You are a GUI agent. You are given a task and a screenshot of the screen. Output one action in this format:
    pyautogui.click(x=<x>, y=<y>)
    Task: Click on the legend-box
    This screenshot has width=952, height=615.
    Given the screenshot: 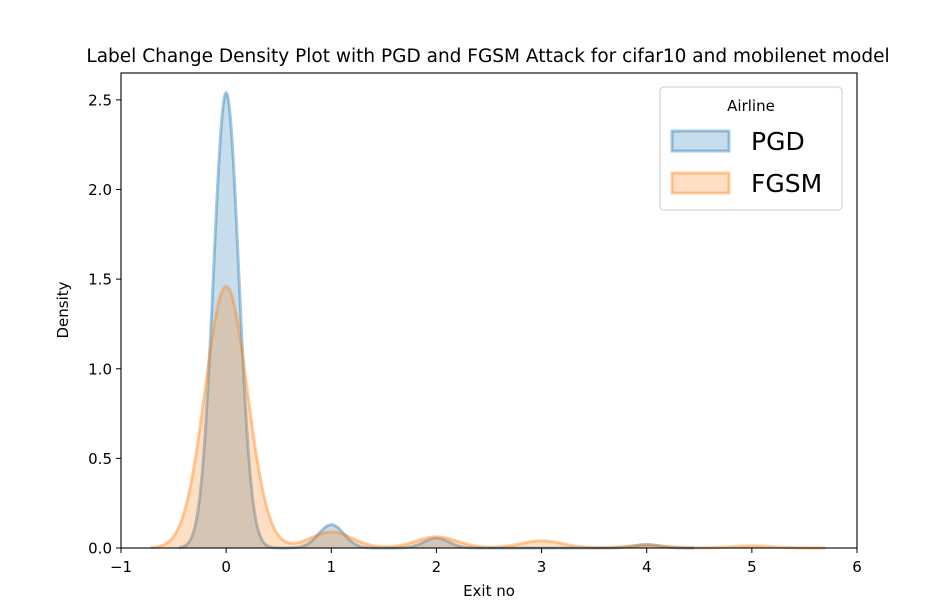 What is the action you would take?
    pyautogui.click(x=751, y=148)
    